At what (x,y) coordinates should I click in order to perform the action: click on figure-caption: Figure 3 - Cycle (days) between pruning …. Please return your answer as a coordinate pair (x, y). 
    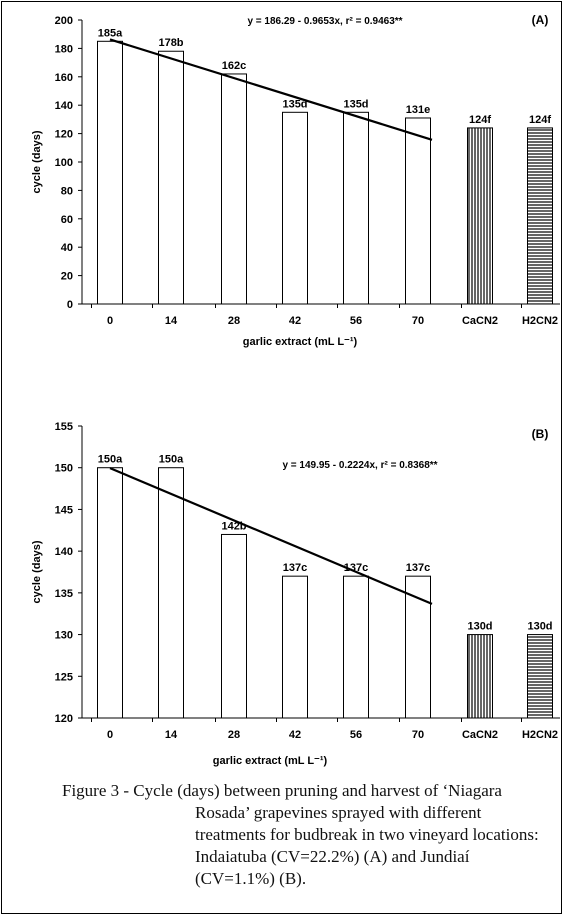
    Looking at the image, I should click on (302, 835).